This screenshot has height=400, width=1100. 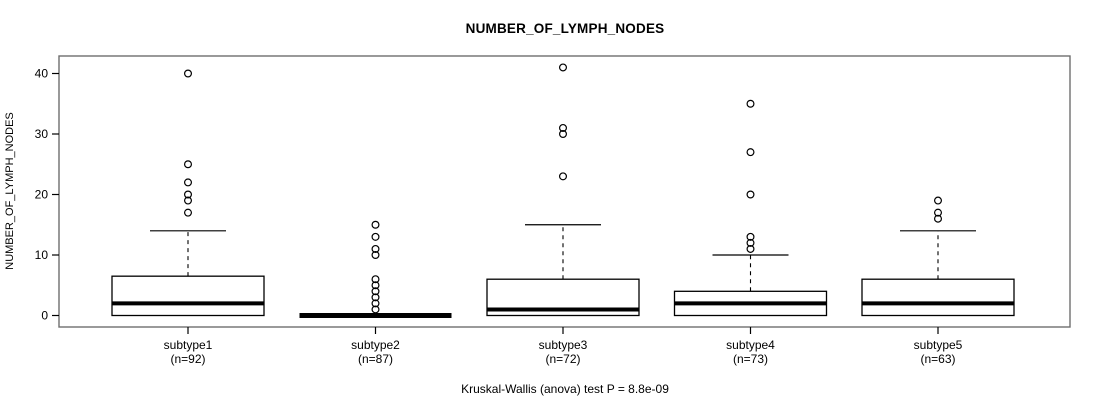 I want to click on y-axis-tick-label: 30, so click(x=42, y=134).